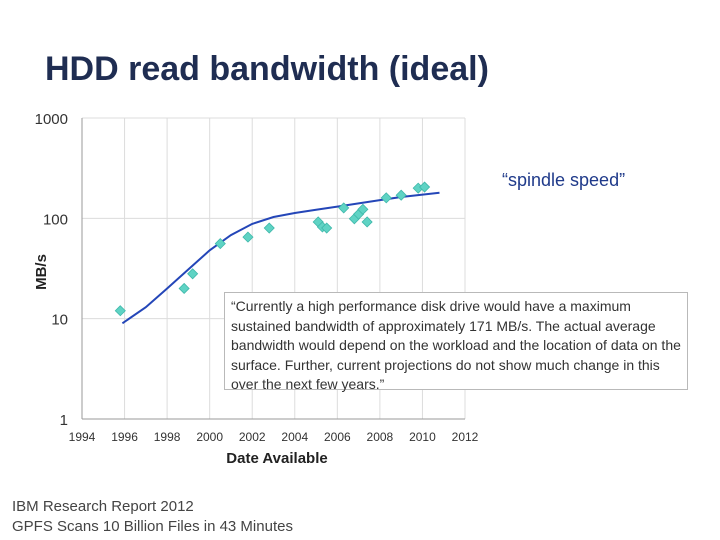 The image size is (720, 540). Describe the element at coordinates (337, 437) in the screenshot. I see `x-tick-label: 2006` at that location.